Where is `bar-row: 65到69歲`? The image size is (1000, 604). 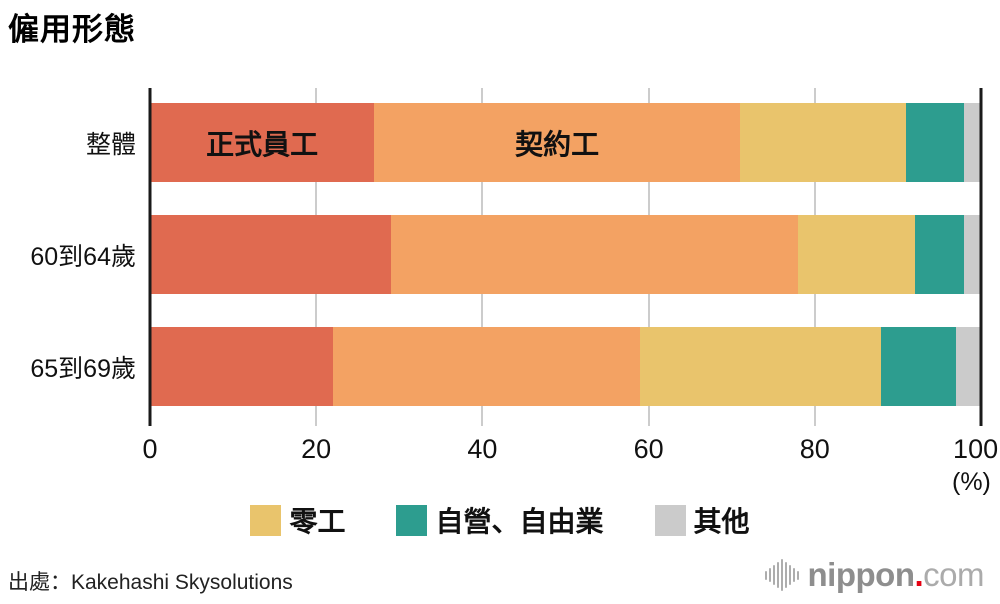 bar-row: 65到69歲 is located at coordinates (505, 366).